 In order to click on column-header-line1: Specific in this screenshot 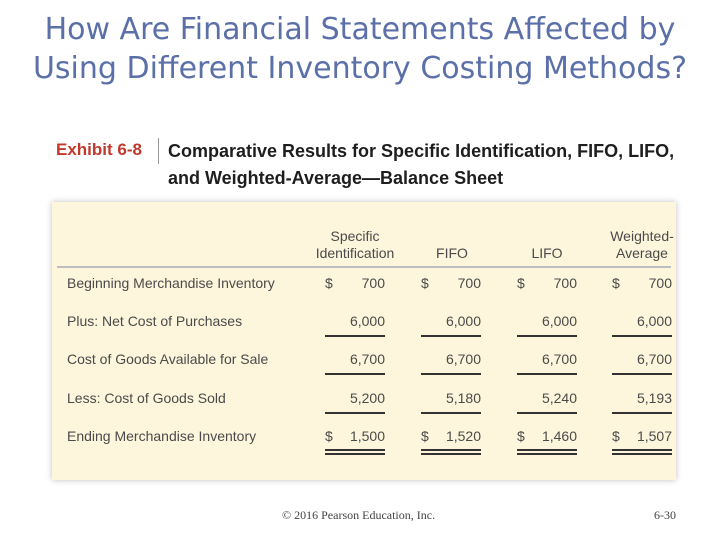, I will do `click(355, 236)`.